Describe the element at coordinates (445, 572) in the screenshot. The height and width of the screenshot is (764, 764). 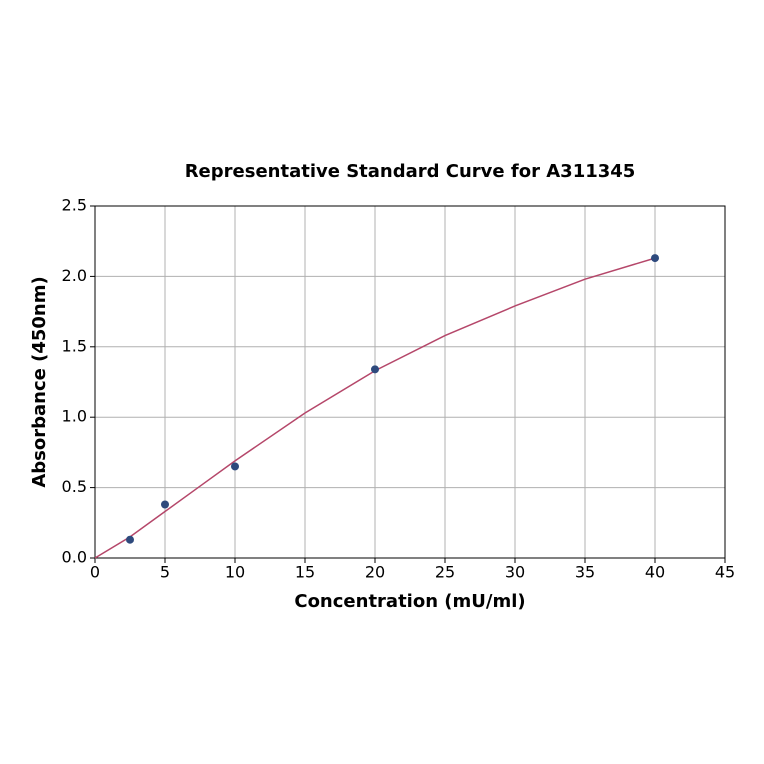
I see `x-tick-label: 25` at that location.